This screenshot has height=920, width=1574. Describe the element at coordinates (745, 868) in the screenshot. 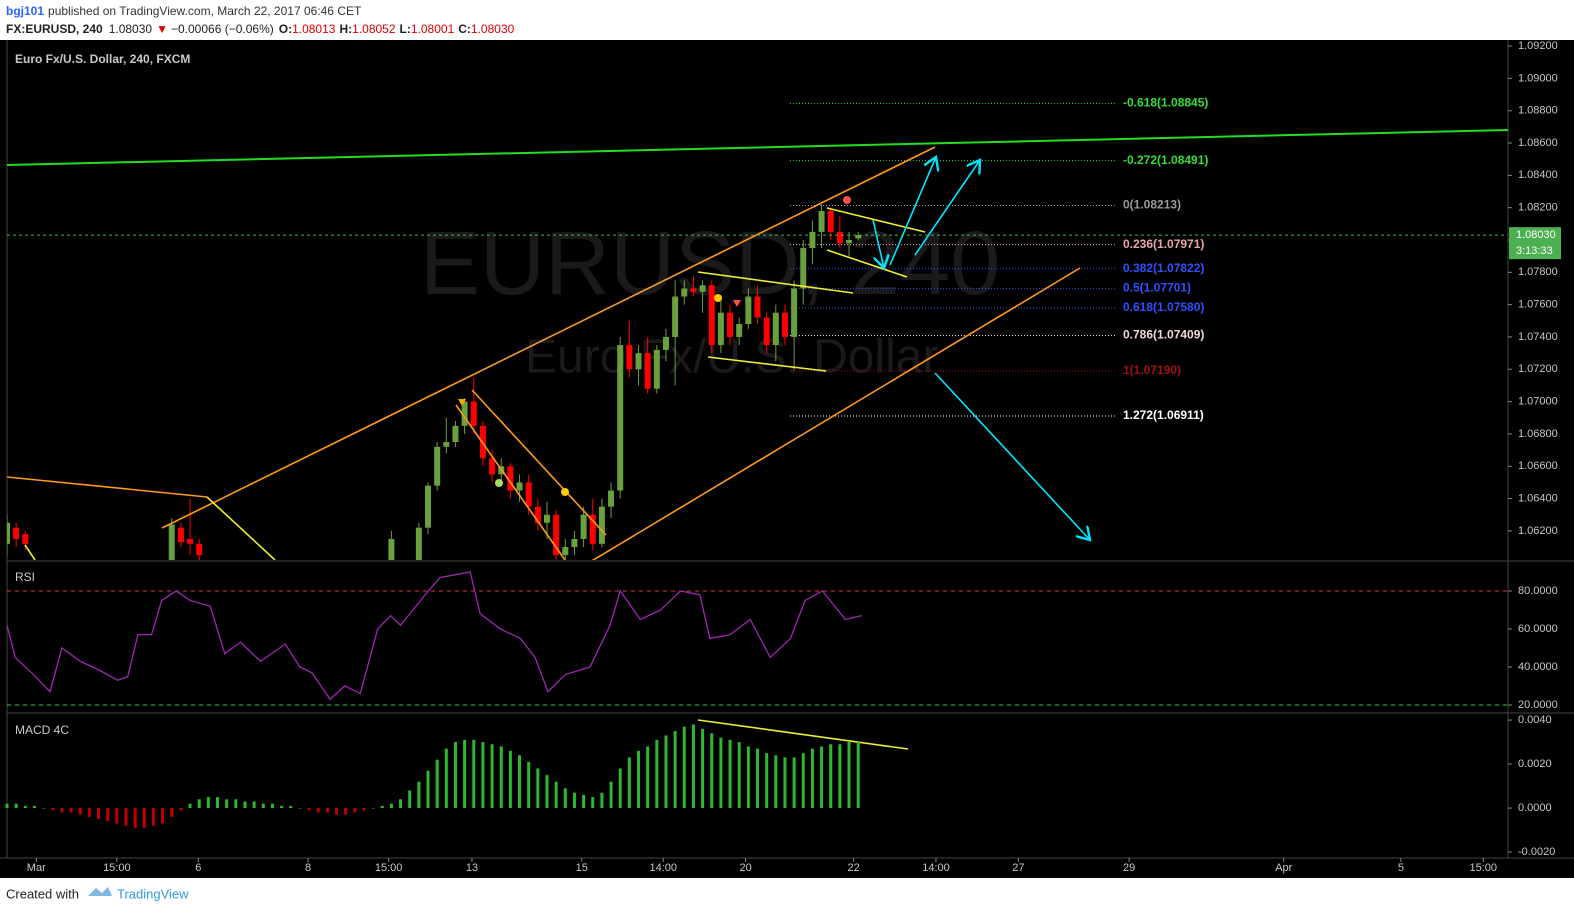

I see `x-tick-label: 20` at that location.